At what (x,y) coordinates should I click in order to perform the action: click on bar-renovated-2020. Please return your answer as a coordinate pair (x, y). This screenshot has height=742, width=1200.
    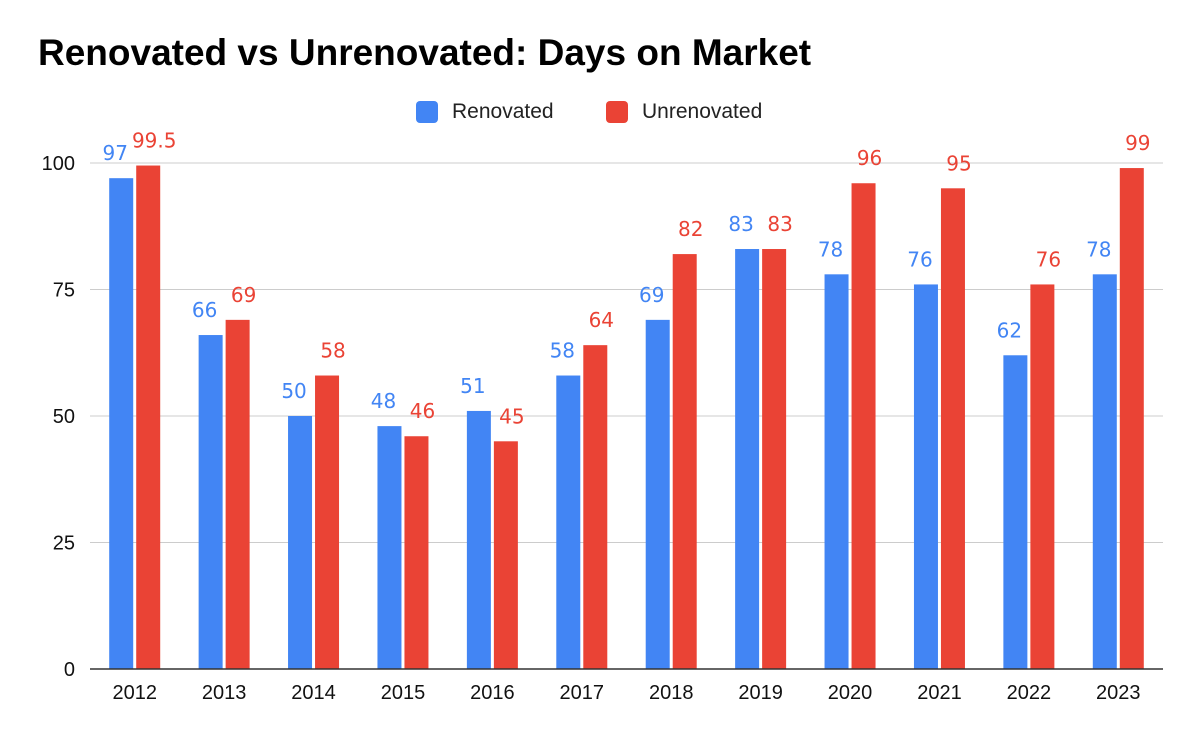
    Looking at the image, I should click on (836, 471).